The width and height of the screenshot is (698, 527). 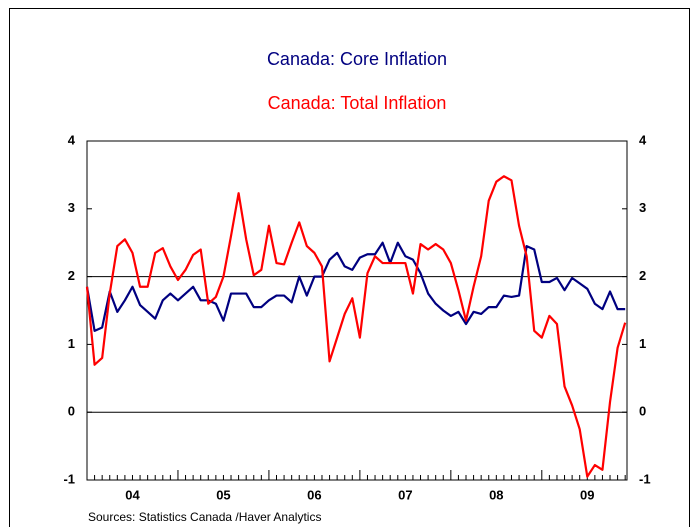 What do you see at coordinates (223, 494) in the screenshot?
I see `x-tick-label: 05` at bounding box center [223, 494].